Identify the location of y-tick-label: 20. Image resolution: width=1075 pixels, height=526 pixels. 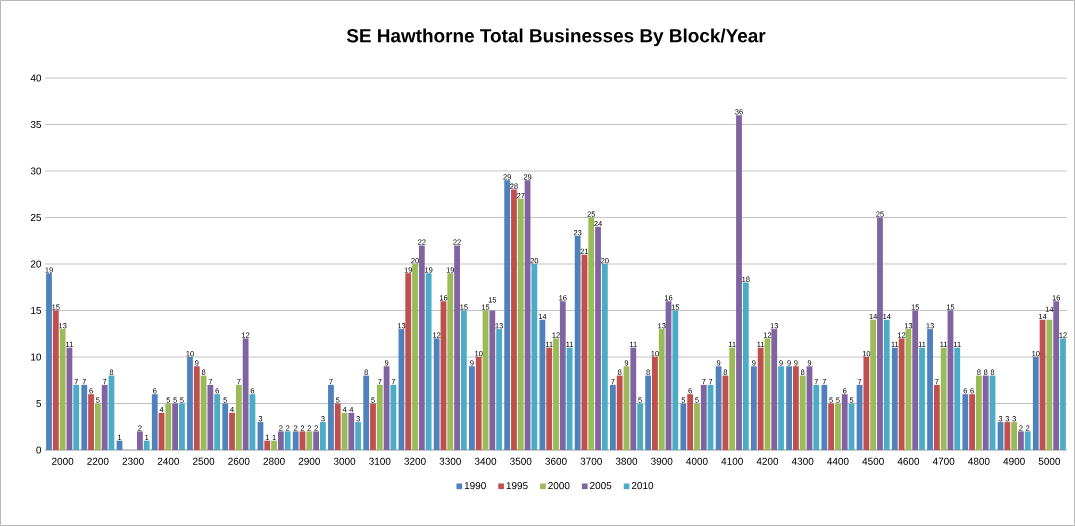
(36, 264).